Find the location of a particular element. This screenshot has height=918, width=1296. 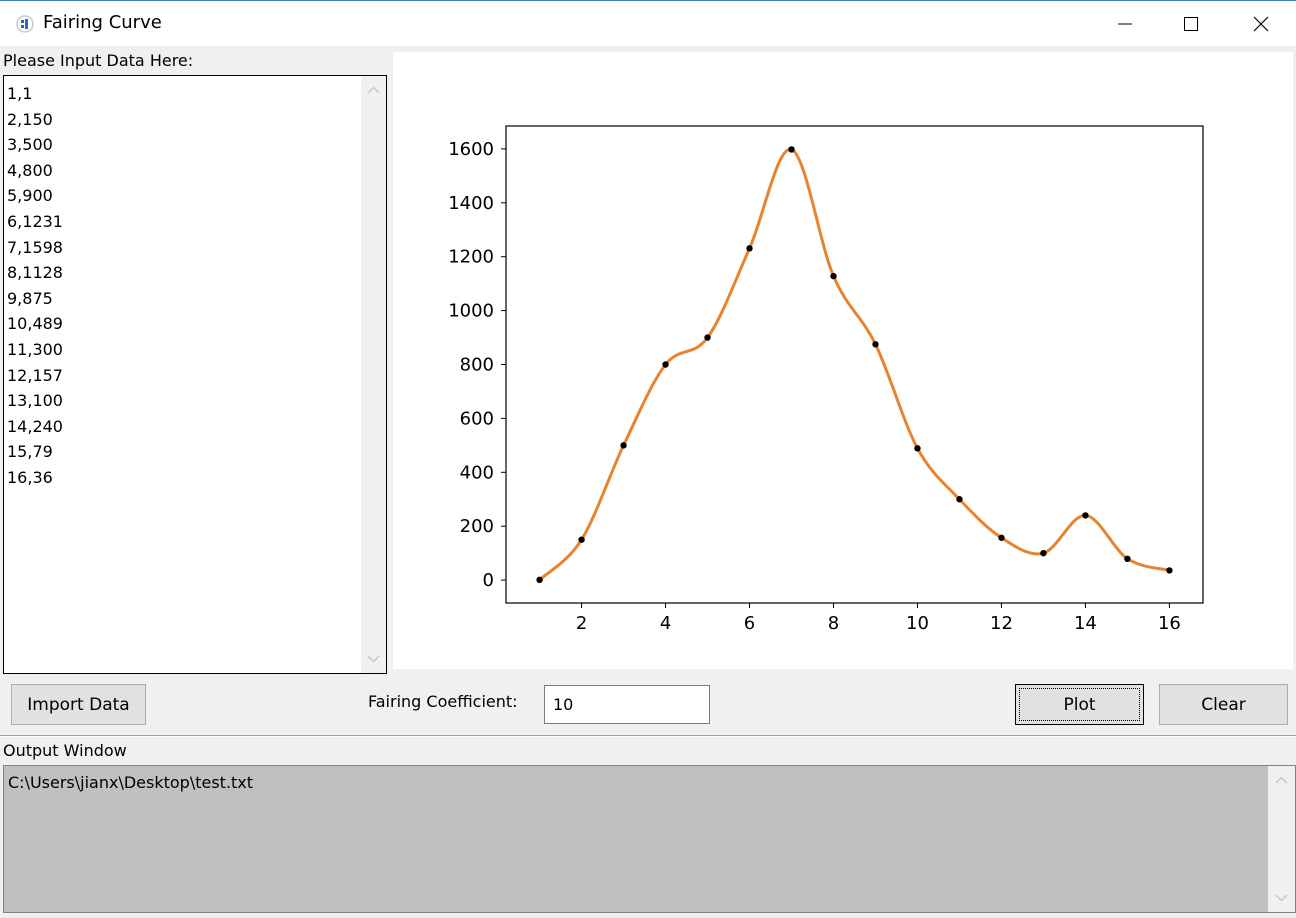

data-line: 2,150 is located at coordinates (30, 119).